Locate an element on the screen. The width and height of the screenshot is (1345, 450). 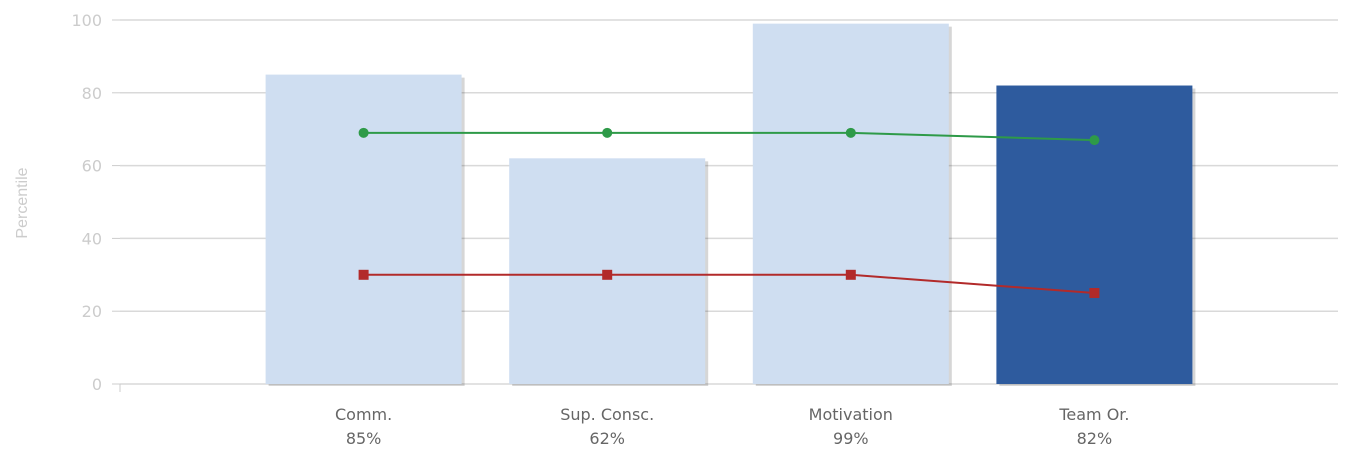
y-tick-label: 100 is located at coordinates (86, 20).